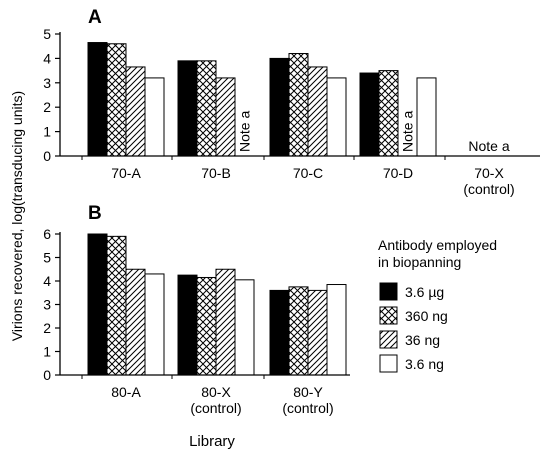 This screenshot has width=546, height=458. What do you see at coordinates (126, 392) in the screenshot?
I see `category-label: 80-A` at bounding box center [126, 392].